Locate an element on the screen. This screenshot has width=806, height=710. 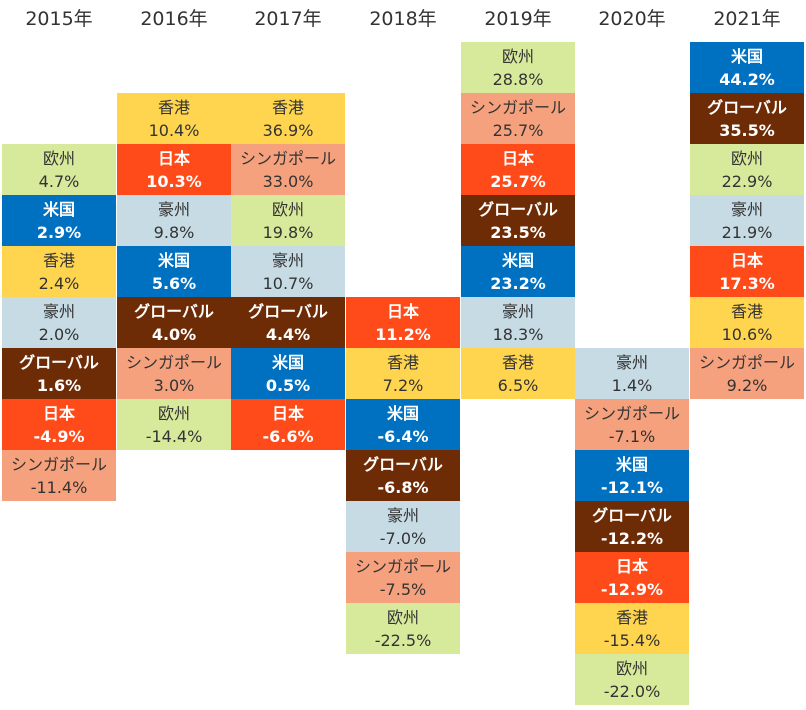
return-value: 0.5% is located at coordinates (288, 385).